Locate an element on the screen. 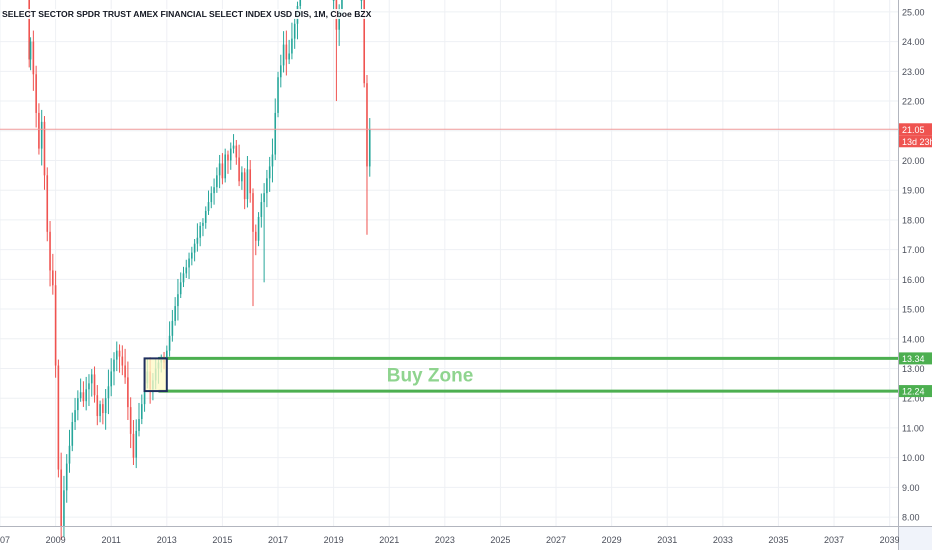  y-tick-label: 17.00 is located at coordinates (913, 250).